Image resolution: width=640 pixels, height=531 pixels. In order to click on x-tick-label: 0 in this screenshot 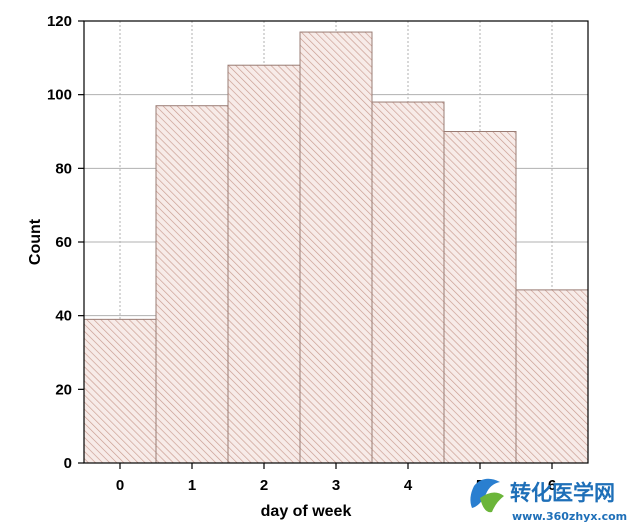, I will do `click(120, 485)`.